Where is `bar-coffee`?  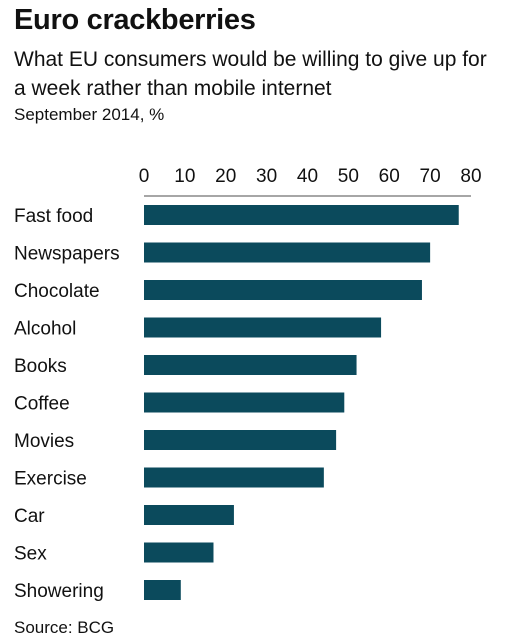
bar-coffee is located at coordinates (244, 402).